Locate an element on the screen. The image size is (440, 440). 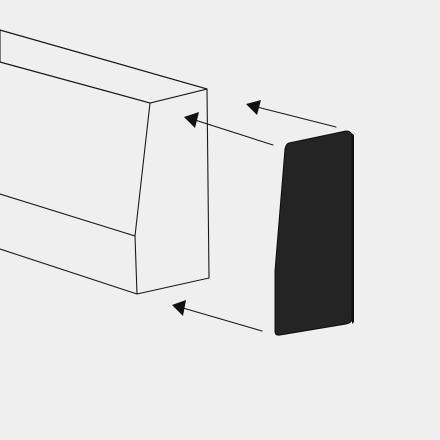
profile-top-face is located at coordinates (104, 66).